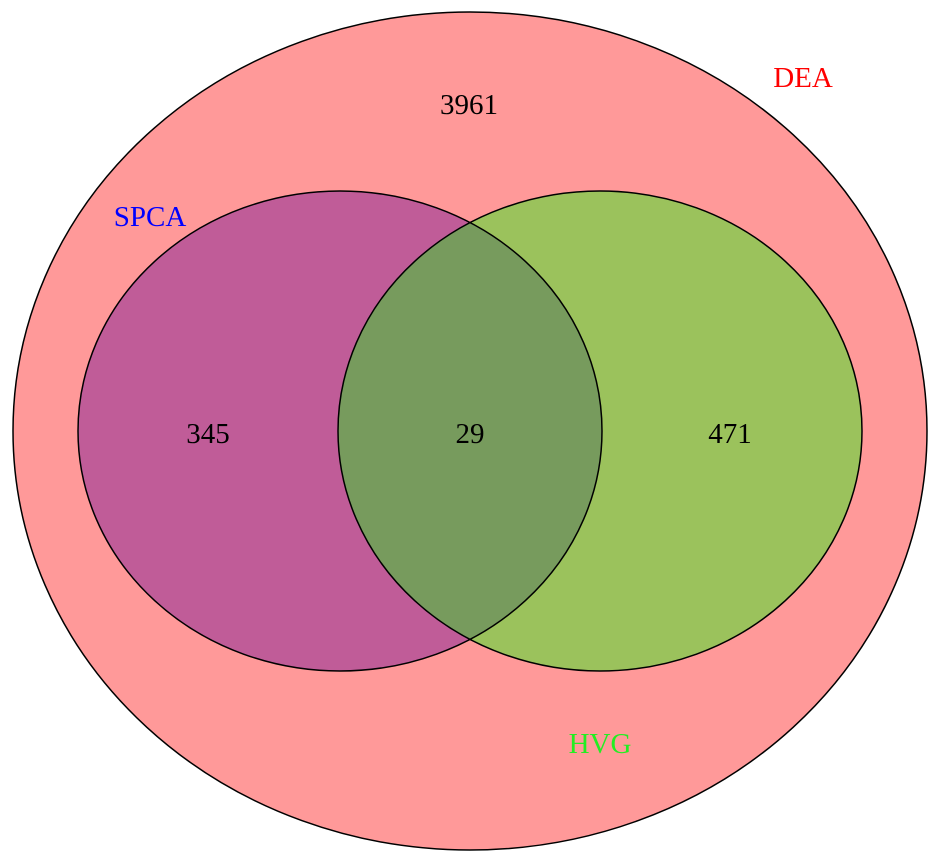  Describe the element at coordinates (470, 434) in the screenshot. I see `spca-hvg-overlap-count: 29` at that location.